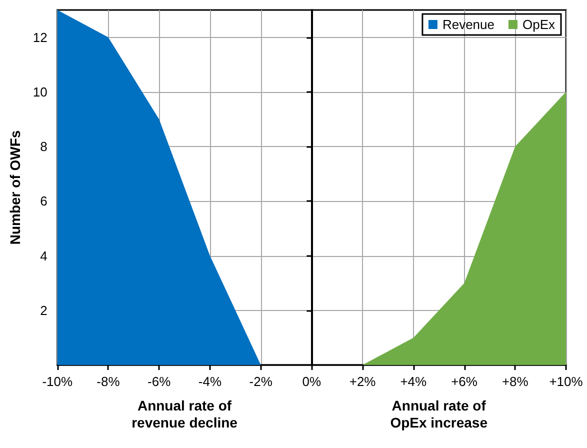 This screenshot has width=587, height=448. Describe the element at coordinates (468, 24) in the screenshot. I see `legend-label: Revenue` at that location.